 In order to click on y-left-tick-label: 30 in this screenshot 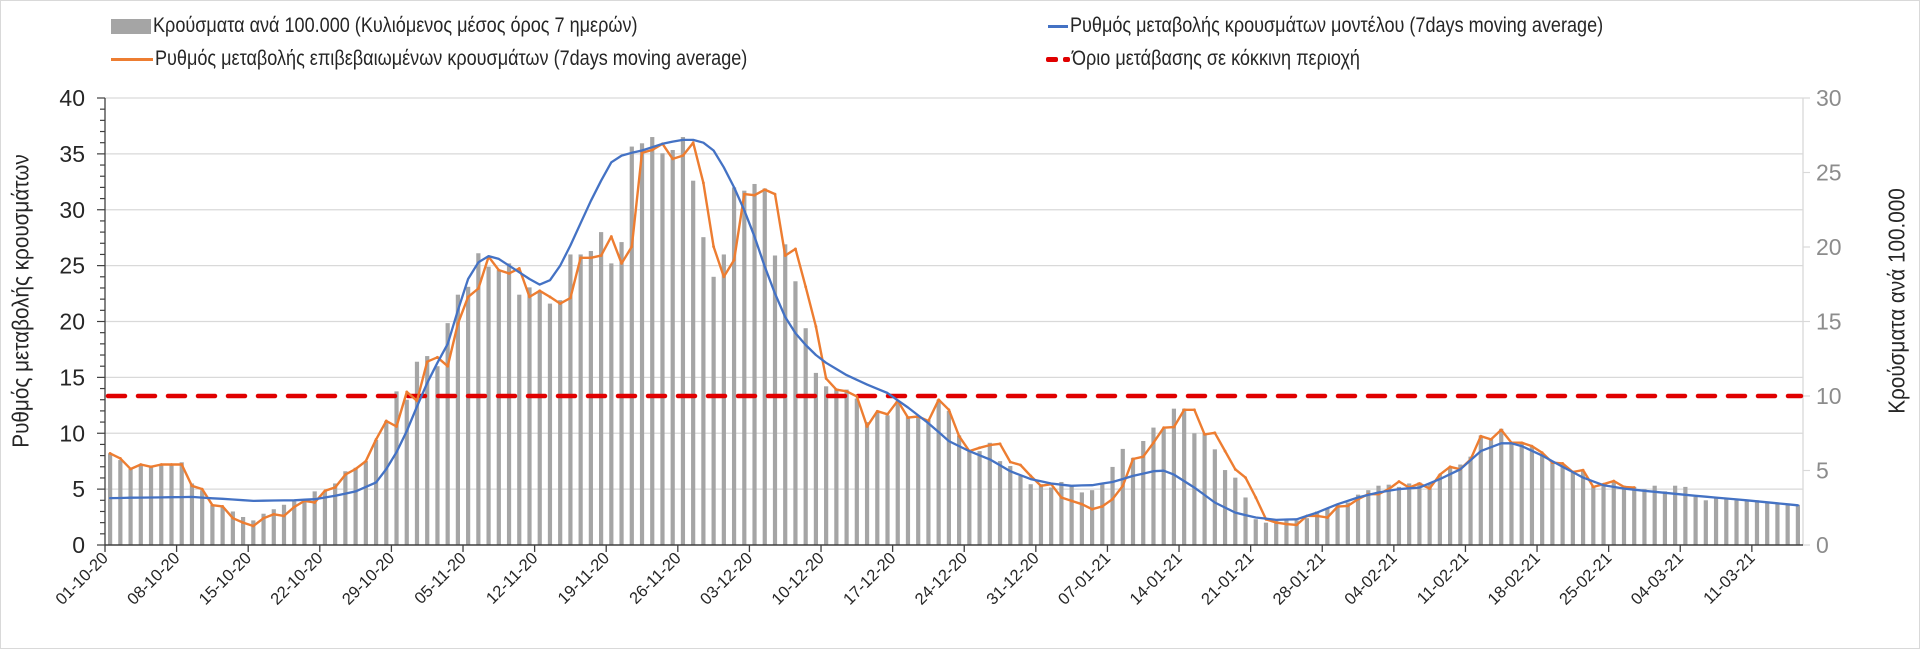, I will do `click(72, 210)`.